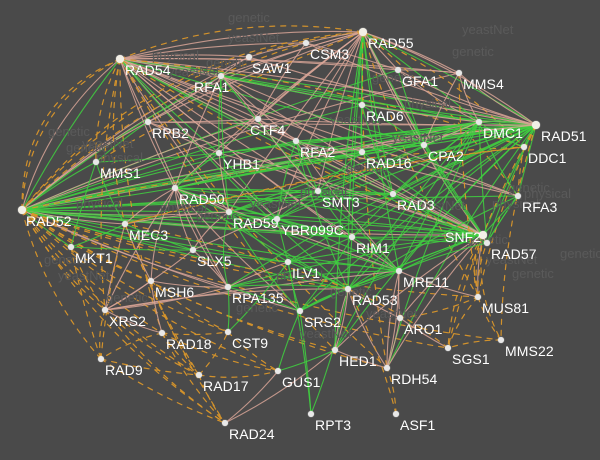  What do you see at coordinates (311, 414) in the screenshot?
I see `graph-node-rpt3` at bounding box center [311, 414].